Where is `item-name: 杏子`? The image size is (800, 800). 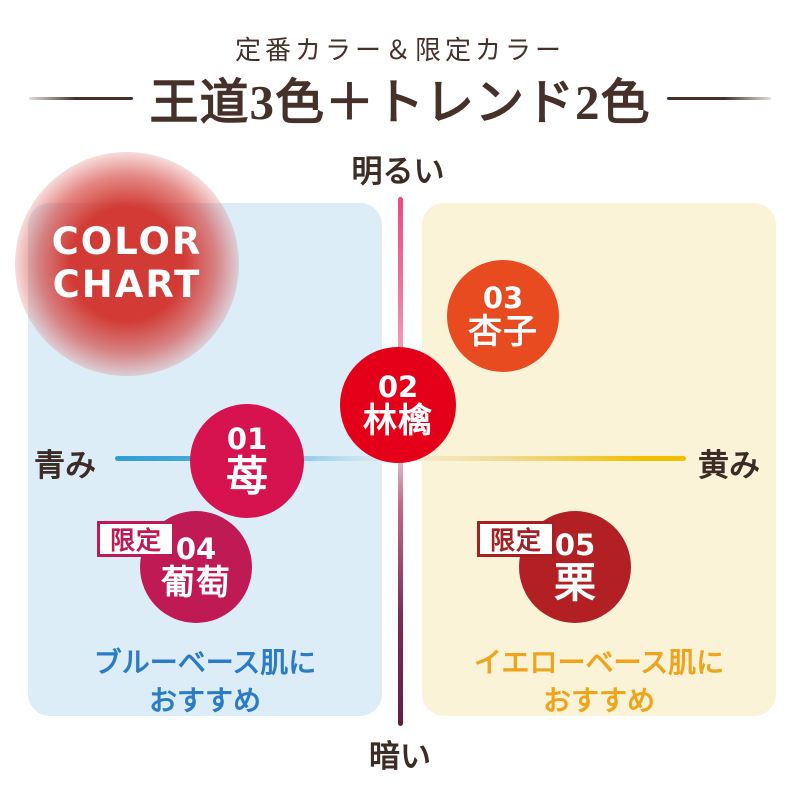
item-name: 杏子 is located at coordinates (503, 332).